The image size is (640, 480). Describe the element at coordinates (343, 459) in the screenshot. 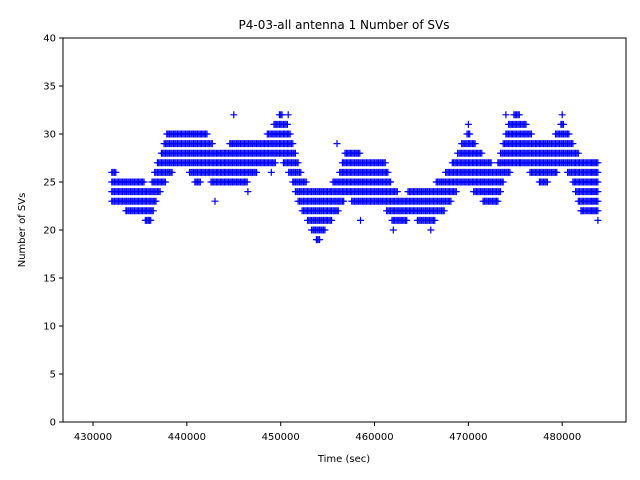

I see `x-axis-label: Time (sec)` at that location.